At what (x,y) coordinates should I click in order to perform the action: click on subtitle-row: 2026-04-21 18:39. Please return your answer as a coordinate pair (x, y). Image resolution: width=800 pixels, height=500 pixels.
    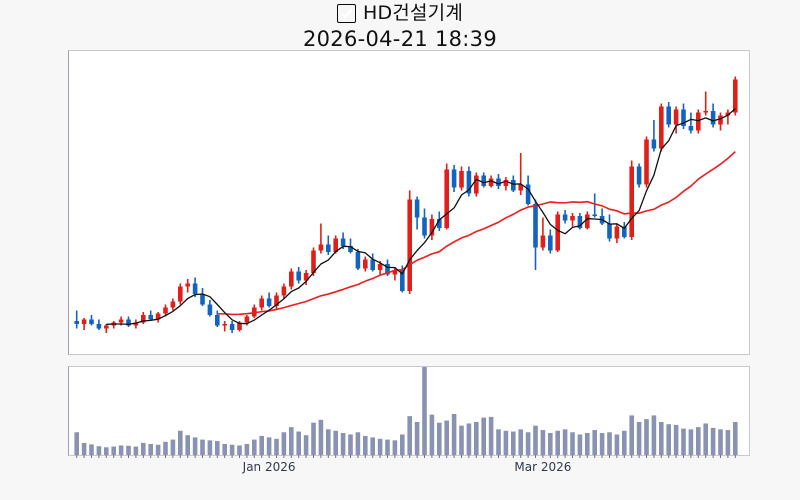
    Looking at the image, I should click on (400, 39).